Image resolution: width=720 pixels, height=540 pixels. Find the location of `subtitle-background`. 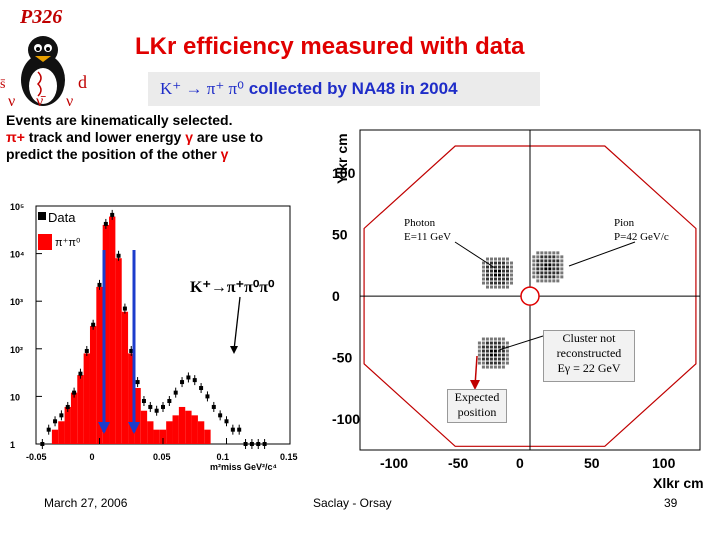

subtitle-background is located at coordinates (344, 89).